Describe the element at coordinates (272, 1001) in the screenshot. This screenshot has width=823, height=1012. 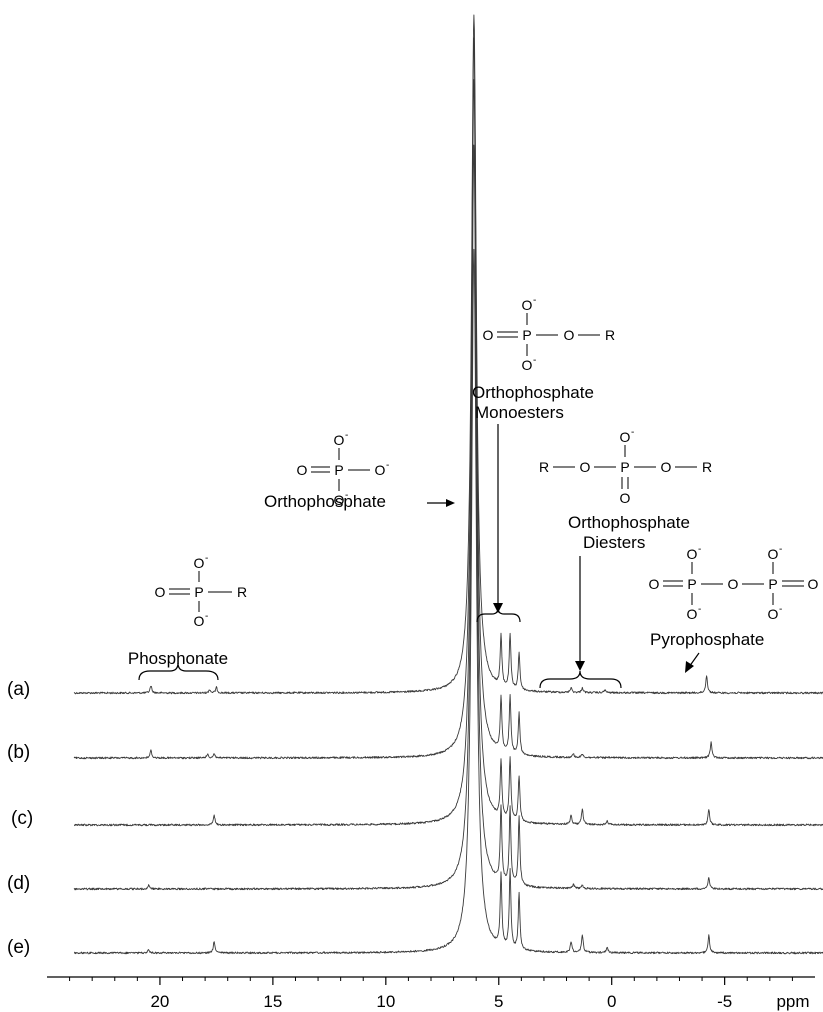
I see `x-tick-label: 15` at that location.